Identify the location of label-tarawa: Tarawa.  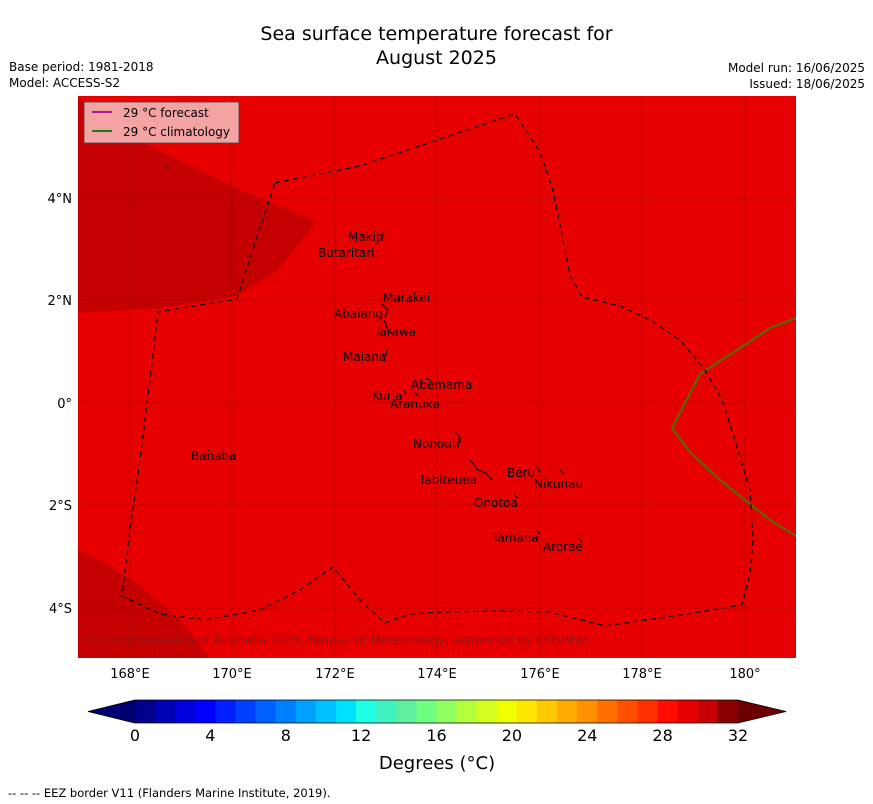
(394, 332).